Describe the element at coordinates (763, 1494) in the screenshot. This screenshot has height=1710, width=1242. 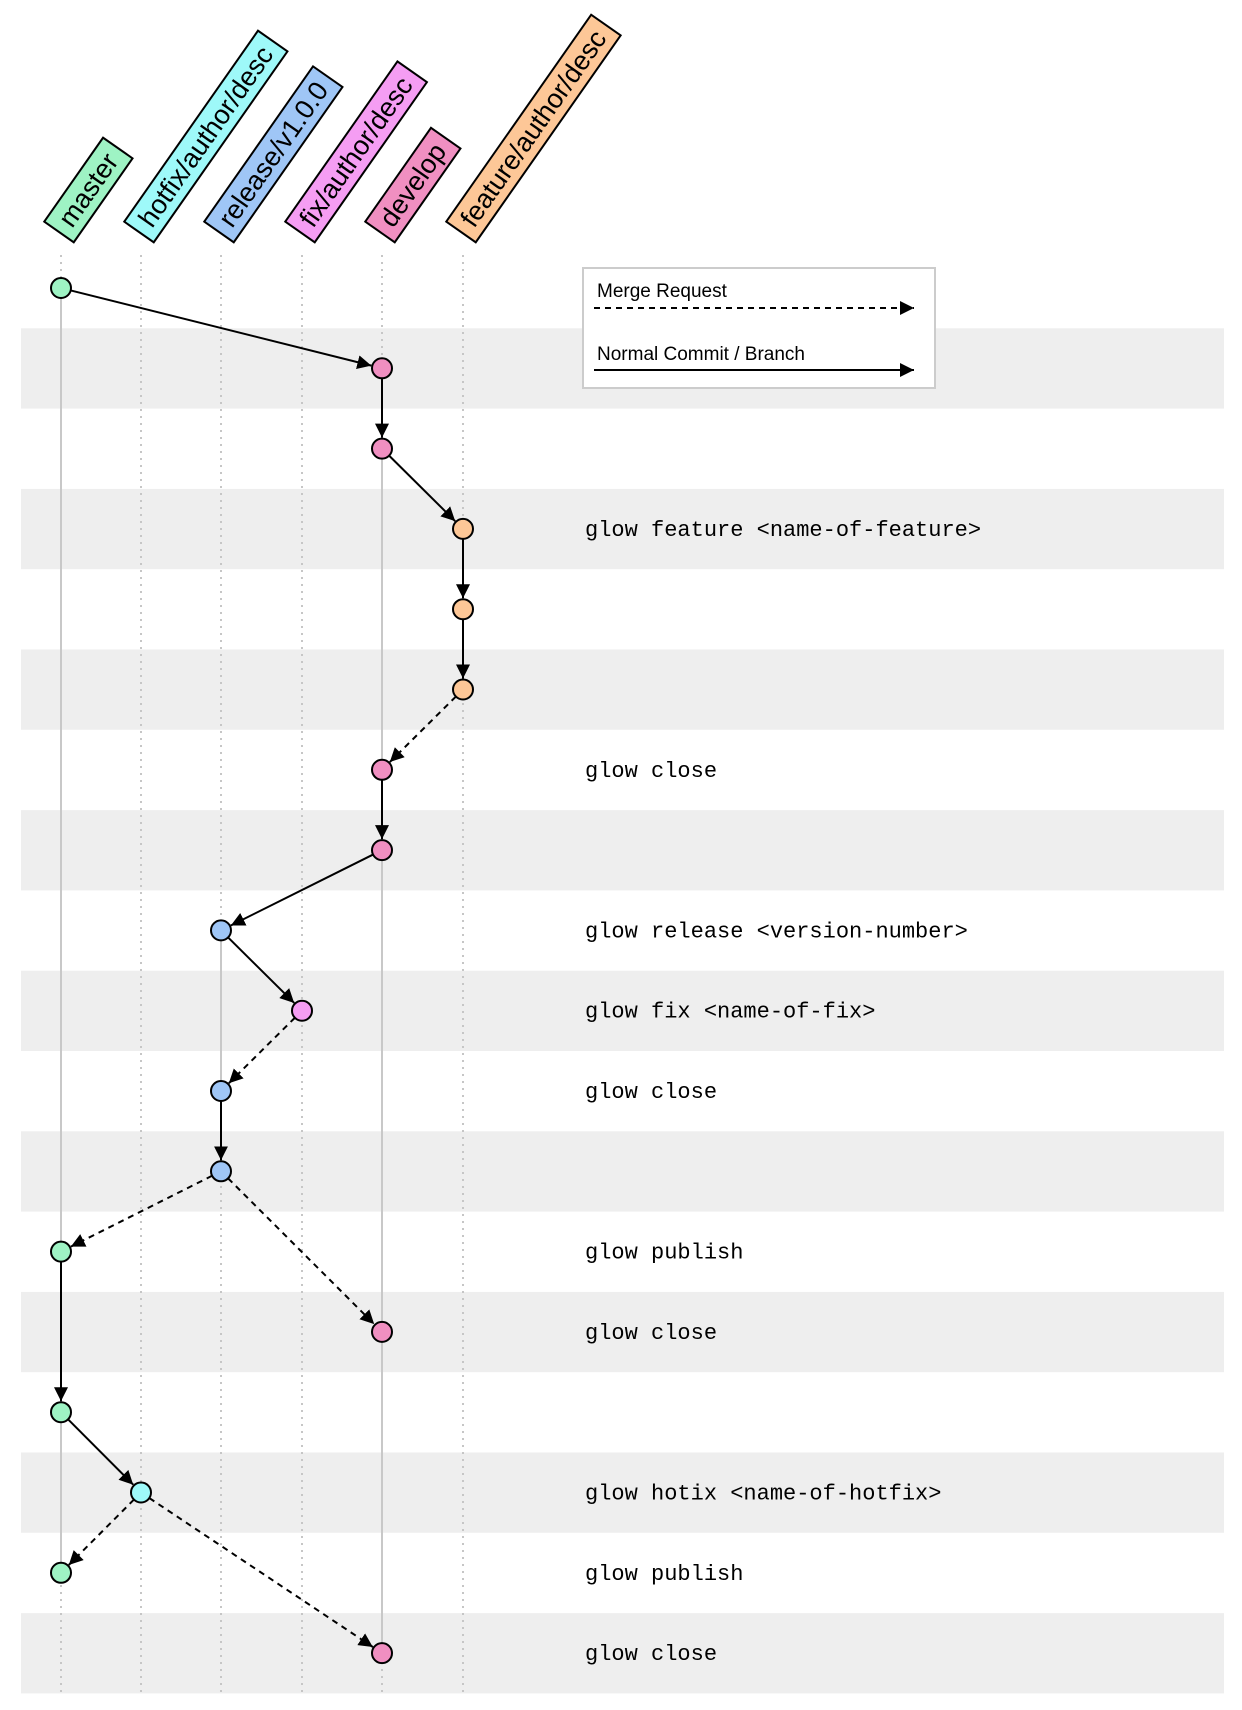
I see `command-text: glow hotix <name-of-hotfix>` at that location.